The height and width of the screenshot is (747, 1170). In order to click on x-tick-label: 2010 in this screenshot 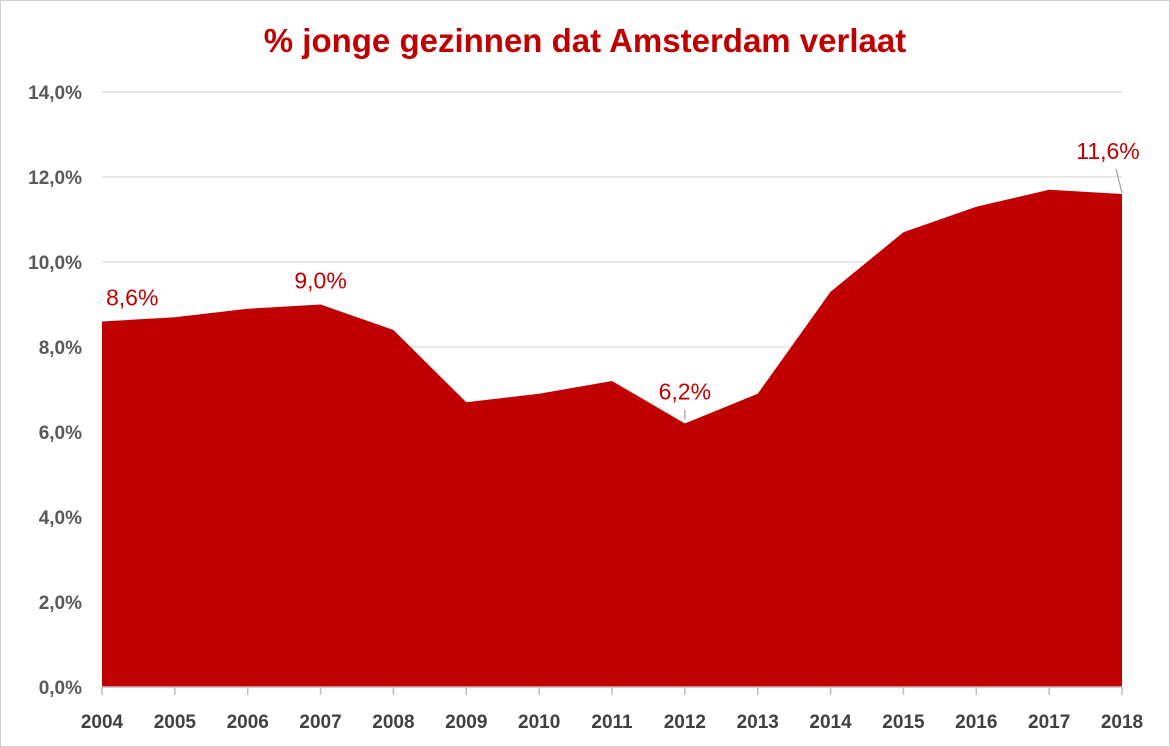, I will do `click(539, 722)`.